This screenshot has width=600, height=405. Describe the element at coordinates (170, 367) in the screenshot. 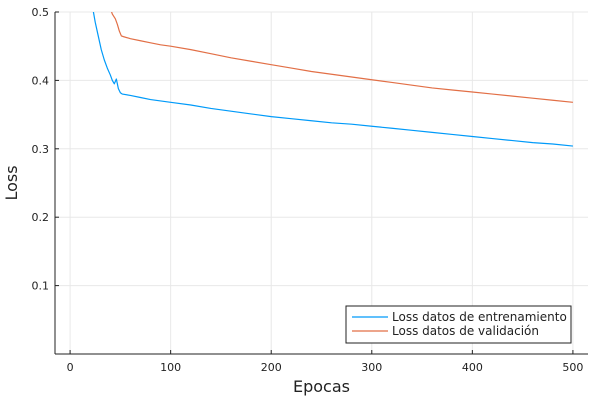

I see `x-tick-label: 100` at that location.